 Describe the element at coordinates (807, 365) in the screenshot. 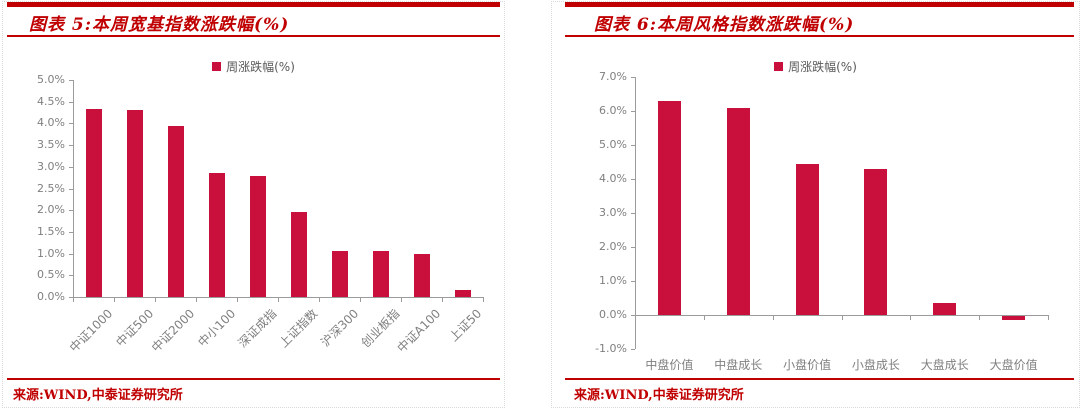

I see `x-category-label: 小盘价值` at that location.